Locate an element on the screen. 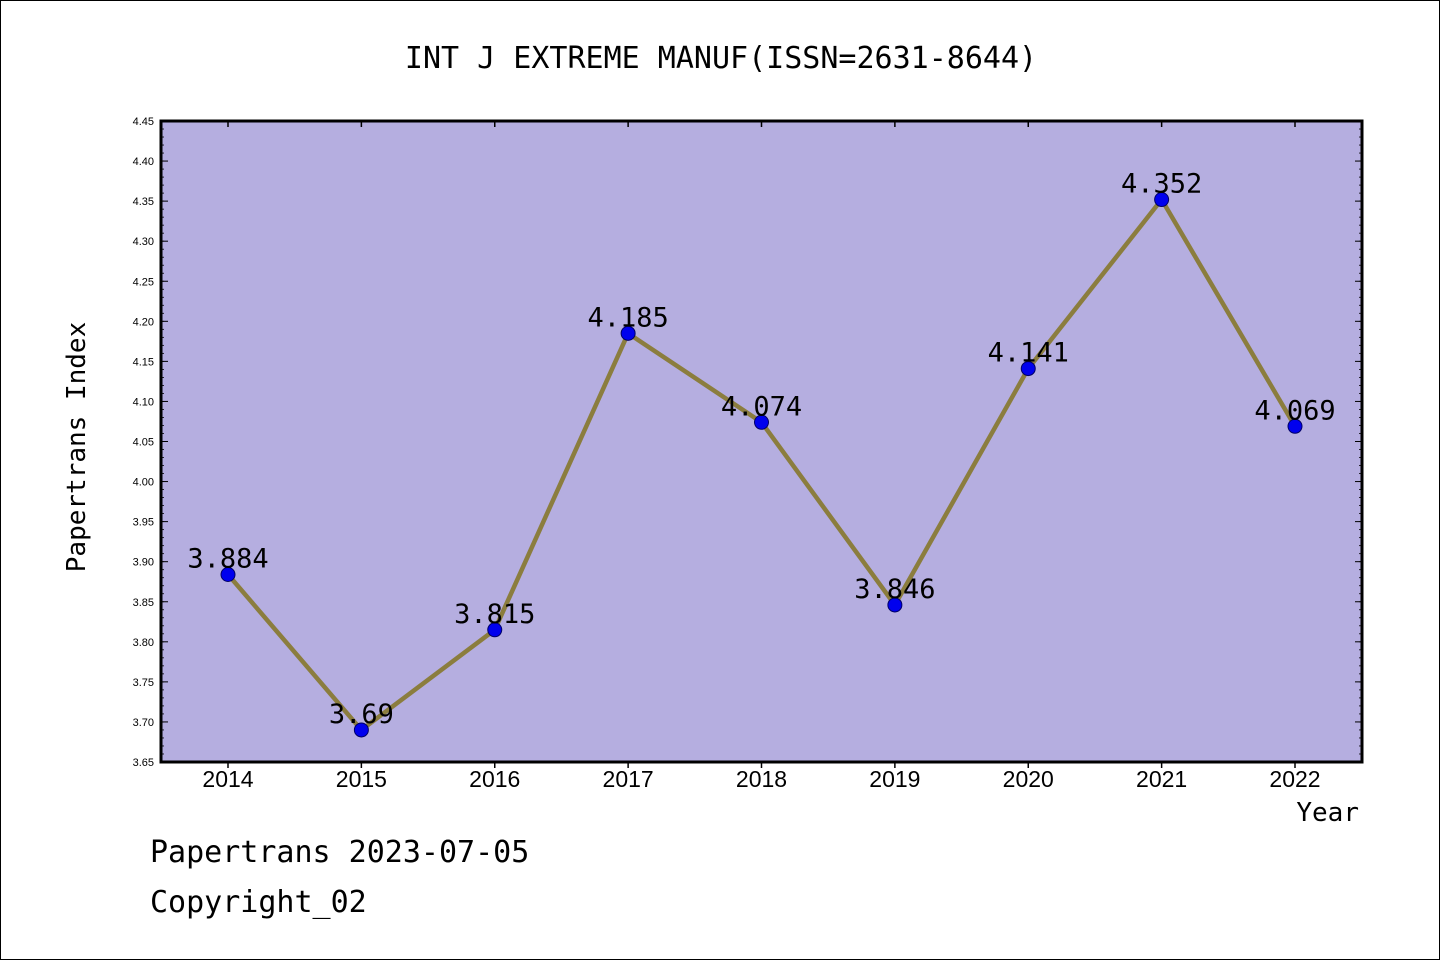 The image size is (1440, 961). y-tick-label: 4.25 is located at coordinates (143, 282).